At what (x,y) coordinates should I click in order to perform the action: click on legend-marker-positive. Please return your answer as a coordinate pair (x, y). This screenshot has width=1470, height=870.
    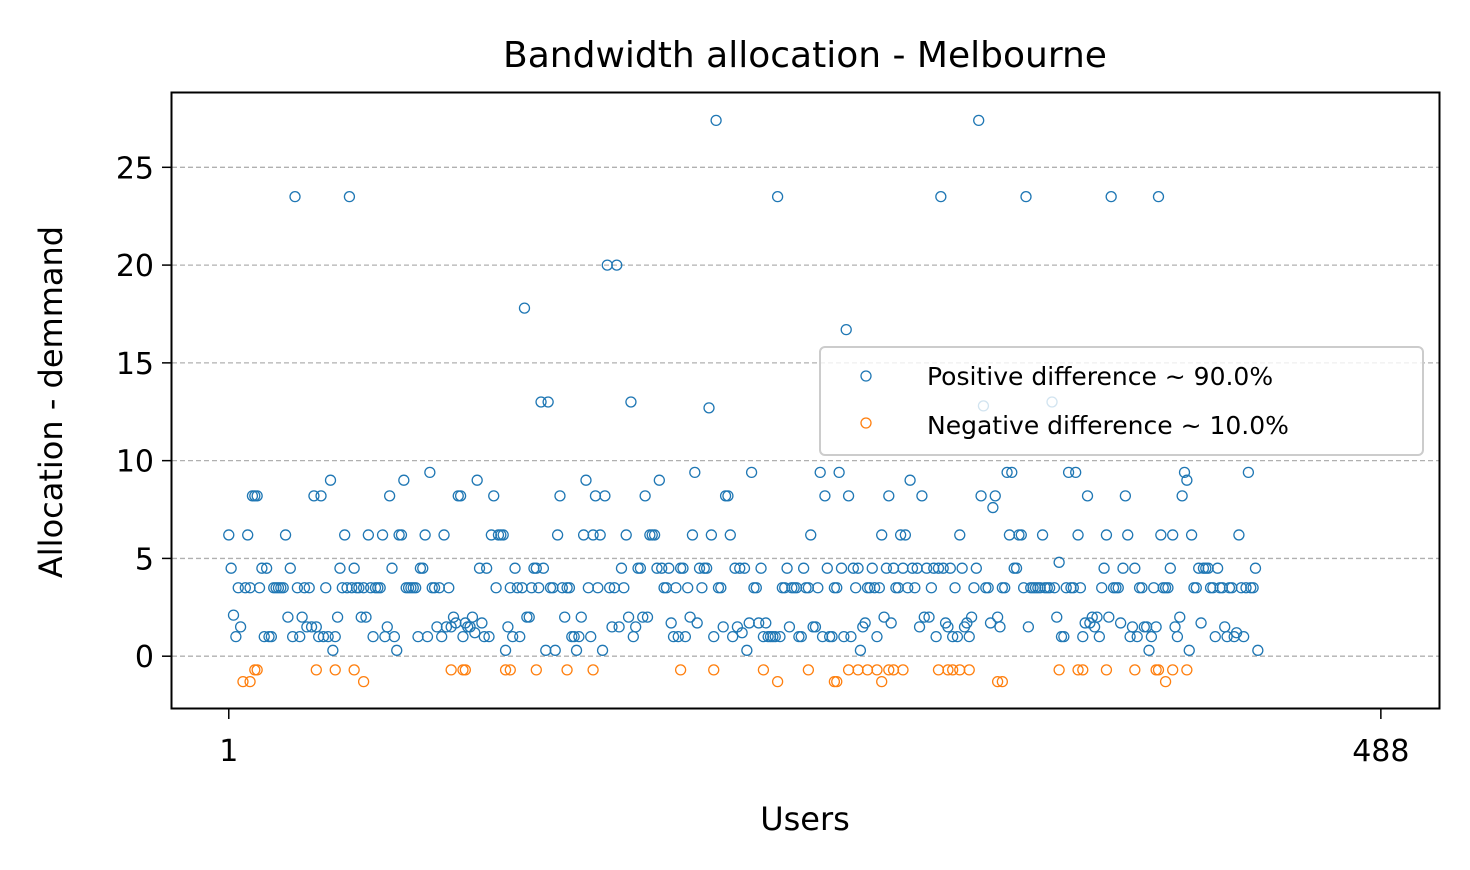
    Looking at the image, I should click on (866, 376).